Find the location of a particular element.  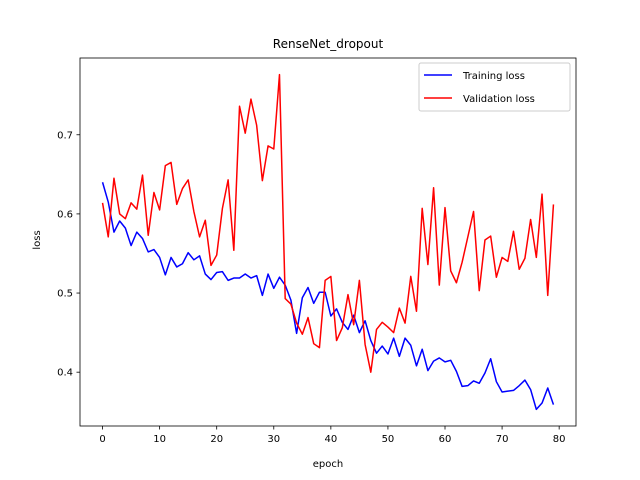

chart-title: RenseNet_dropout is located at coordinates (328, 44).